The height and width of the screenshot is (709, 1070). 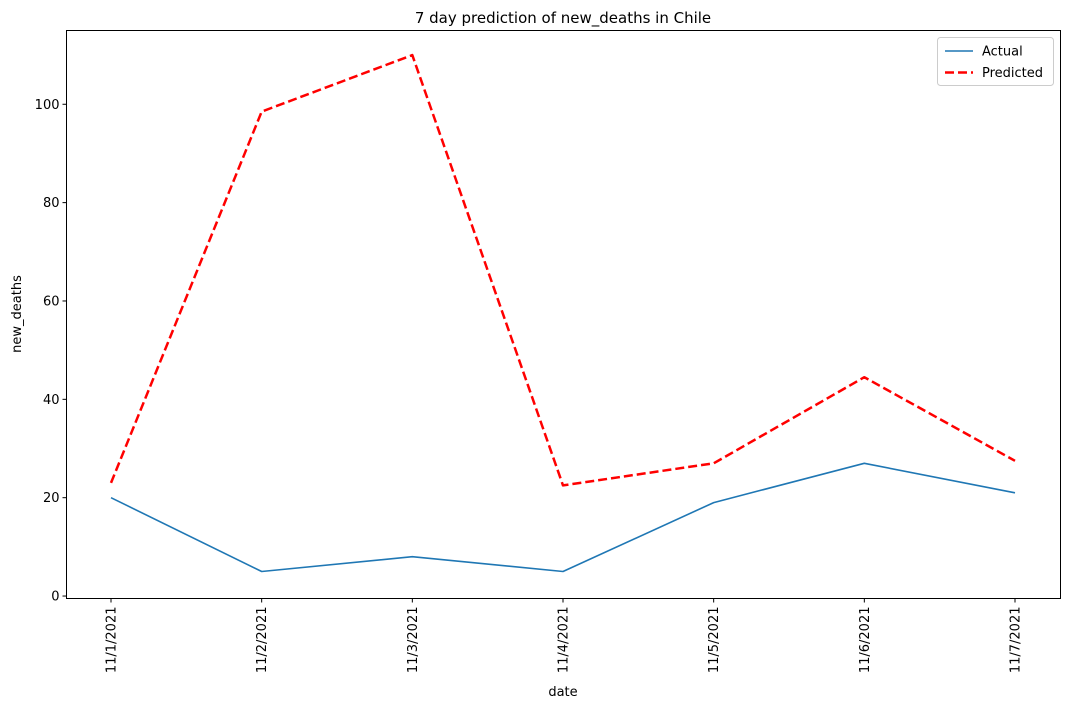 I want to click on y-tick-label: 20, so click(x=51, y=498).